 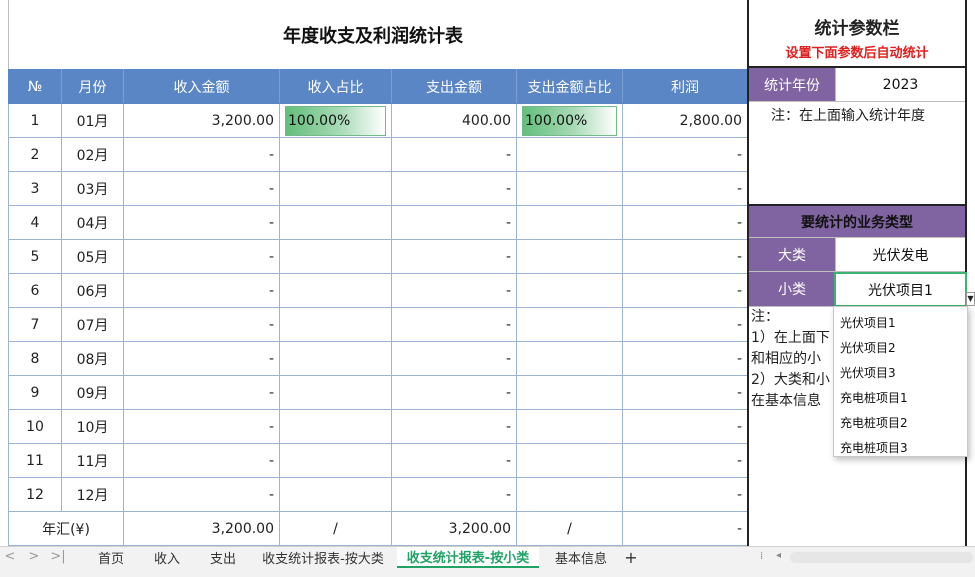 What do you see at coordinates (468, 557) in the screenshot?
I see `sheet-tab-report-minor: 收支统计报表-按小类` at bounding box center [468, 557].